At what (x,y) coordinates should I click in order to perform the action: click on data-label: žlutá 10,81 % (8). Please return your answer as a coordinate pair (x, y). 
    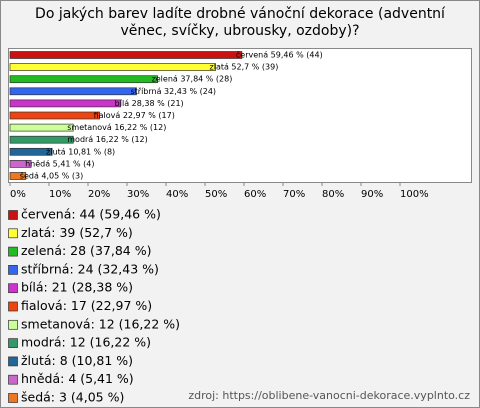
    Looking at the image, I should click on (80, 151).